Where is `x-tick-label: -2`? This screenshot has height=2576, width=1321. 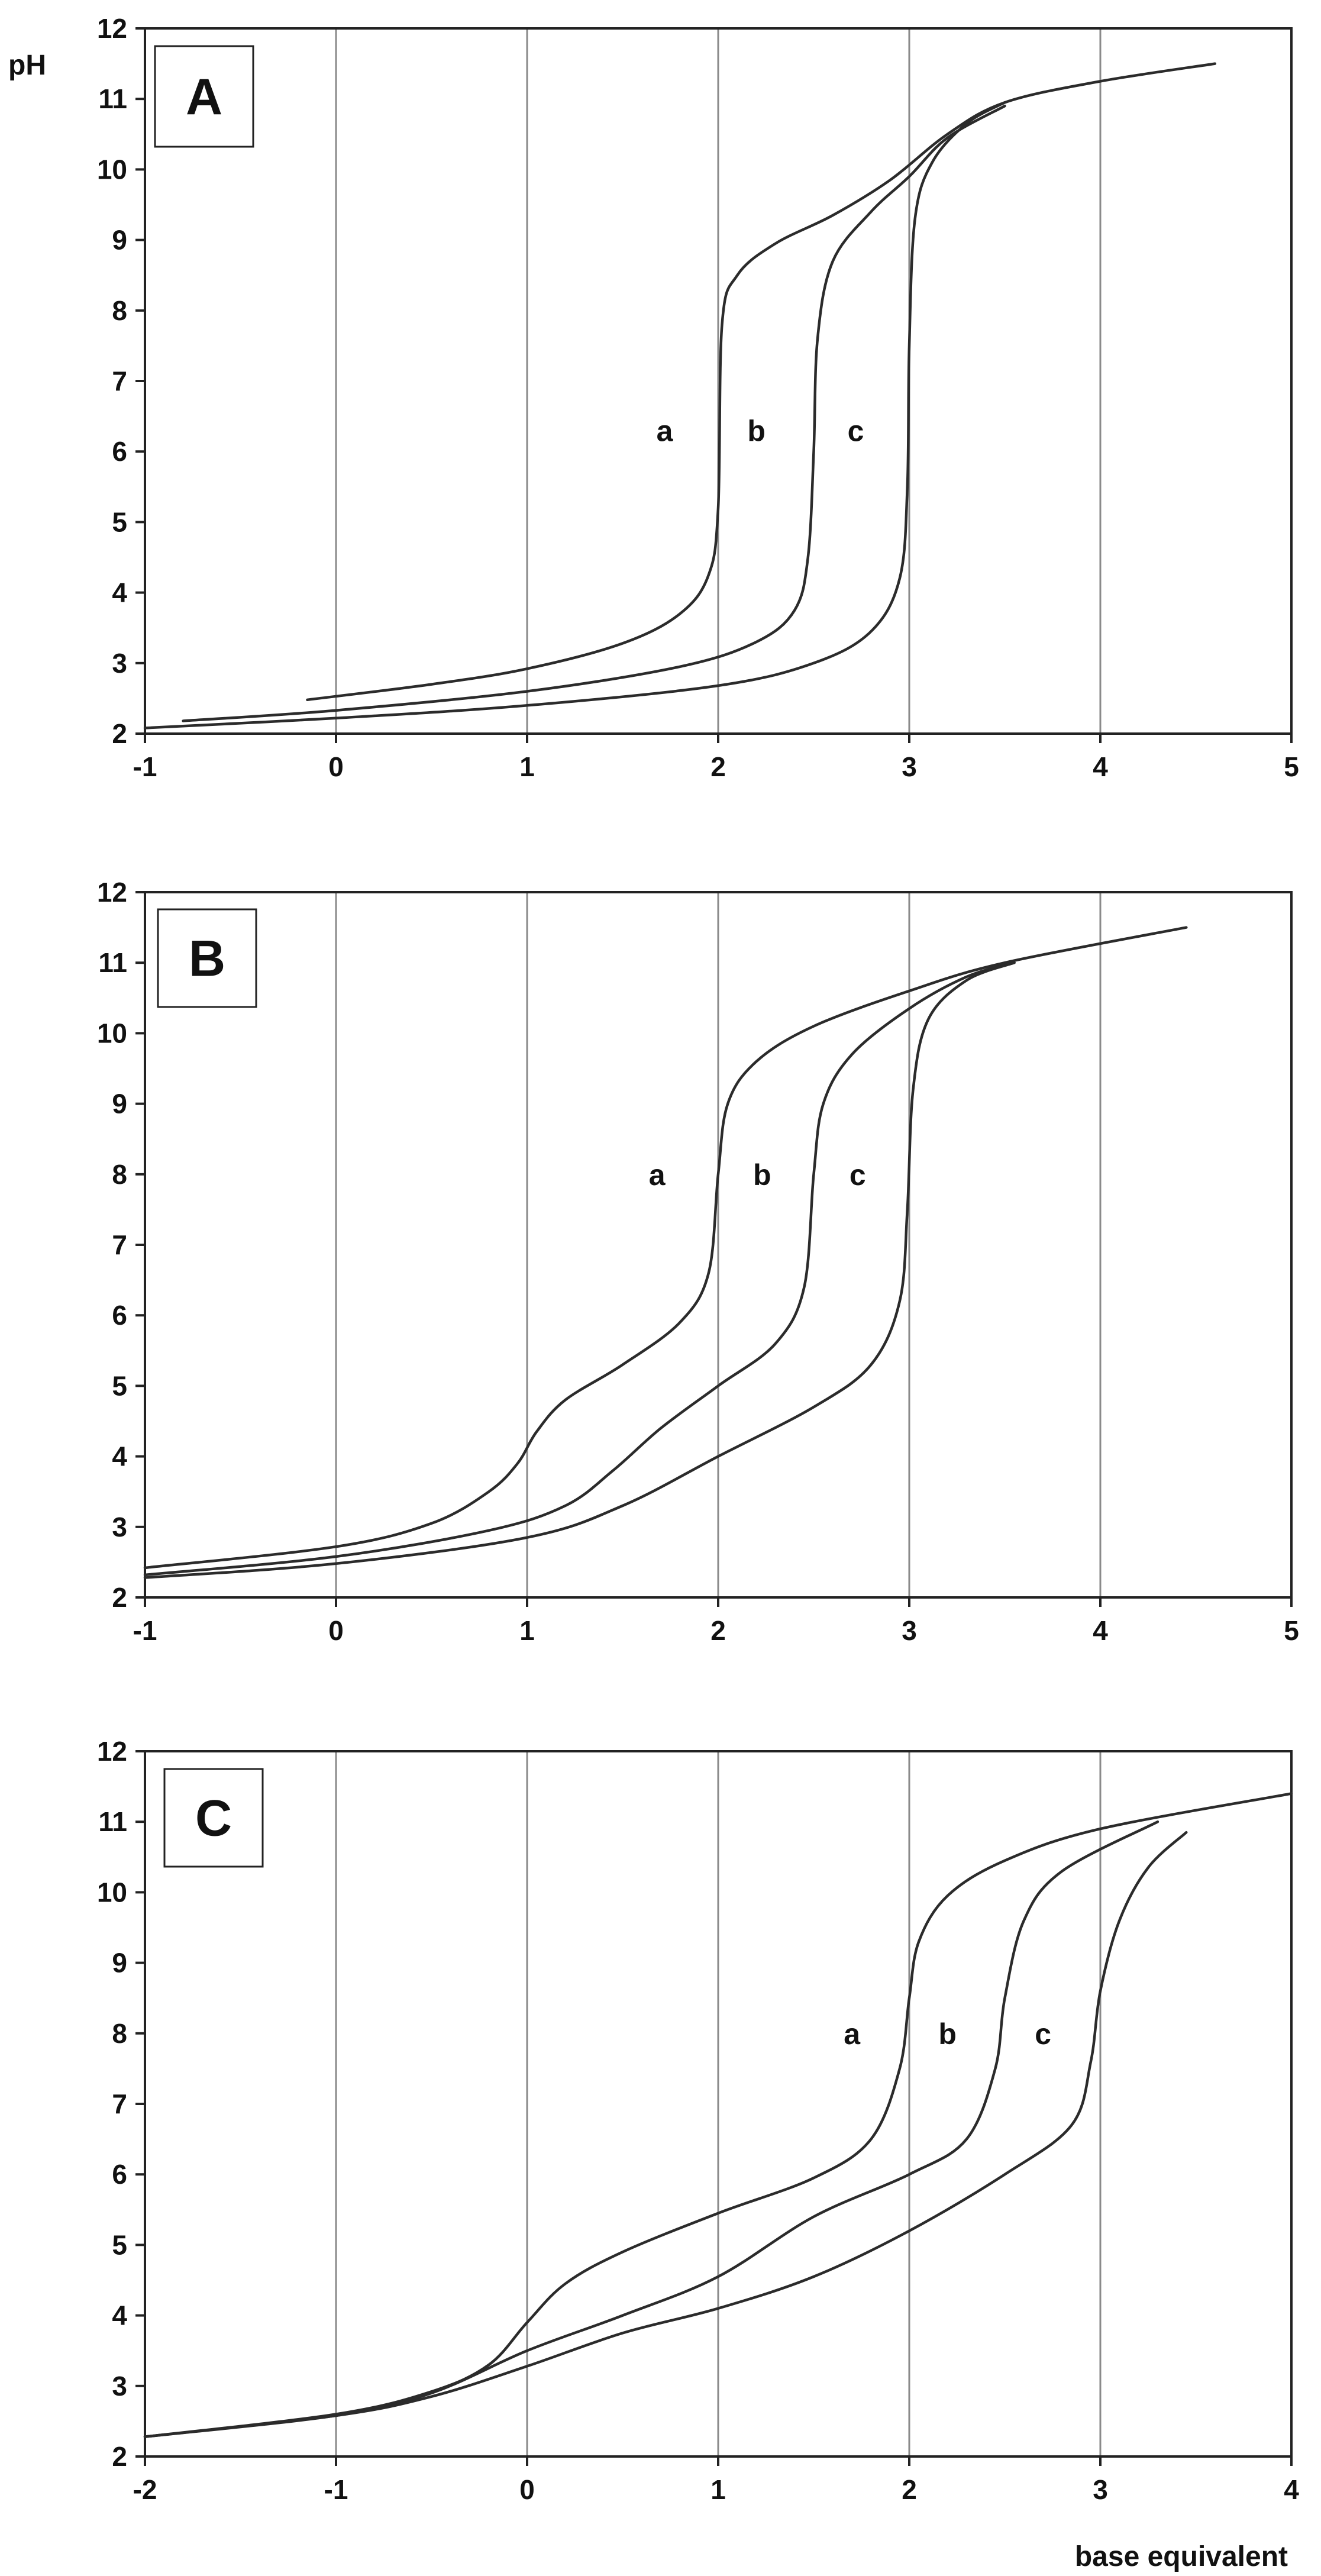 x-tick-label: -2 is located at coordinates (145, 2489).